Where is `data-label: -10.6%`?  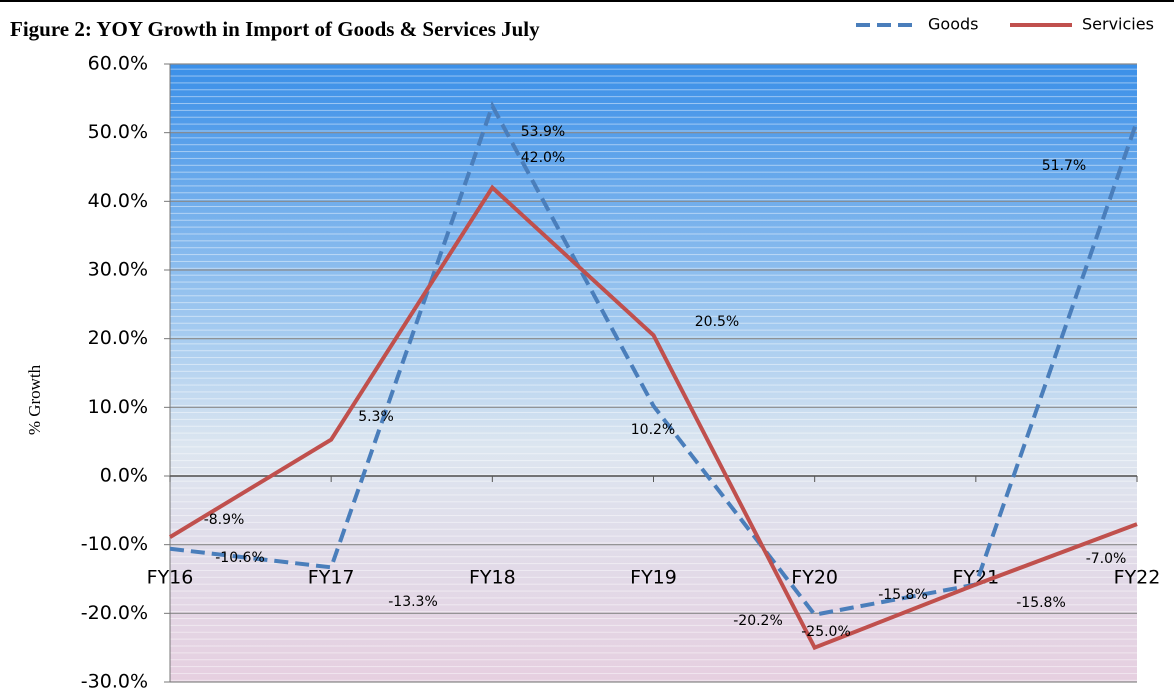
data-label: -10.6% is located at coordinates (240, 558).